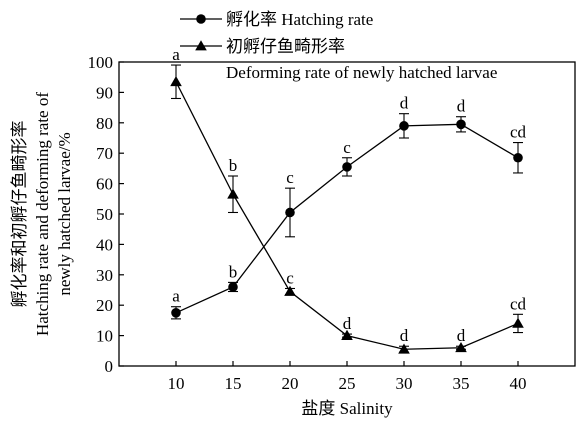 The image size is (581, 423). Describe the element at coordinates (347, 408) in the screenshot. I see `x-axis-label: 盐度 Salinity` at that location.